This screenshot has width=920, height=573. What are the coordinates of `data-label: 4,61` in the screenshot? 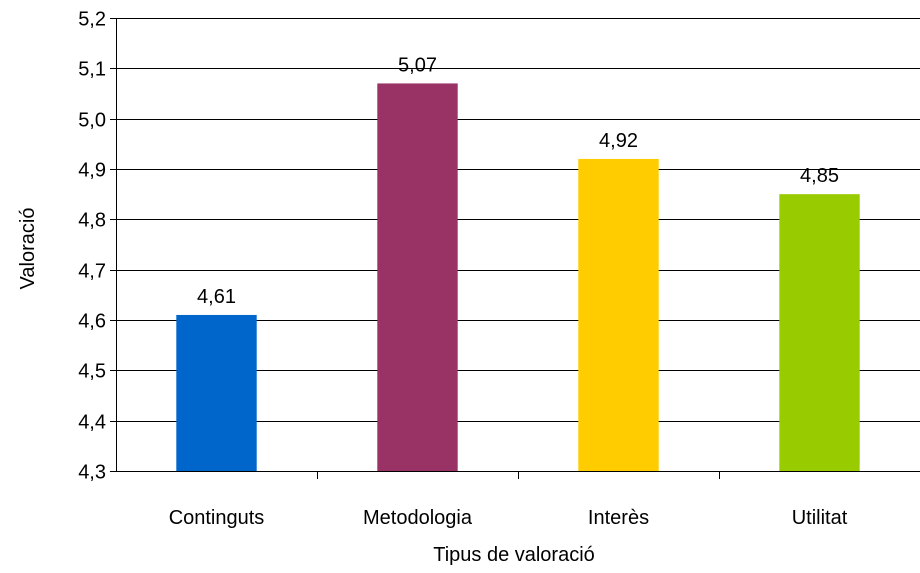 It's located at (216, 297).